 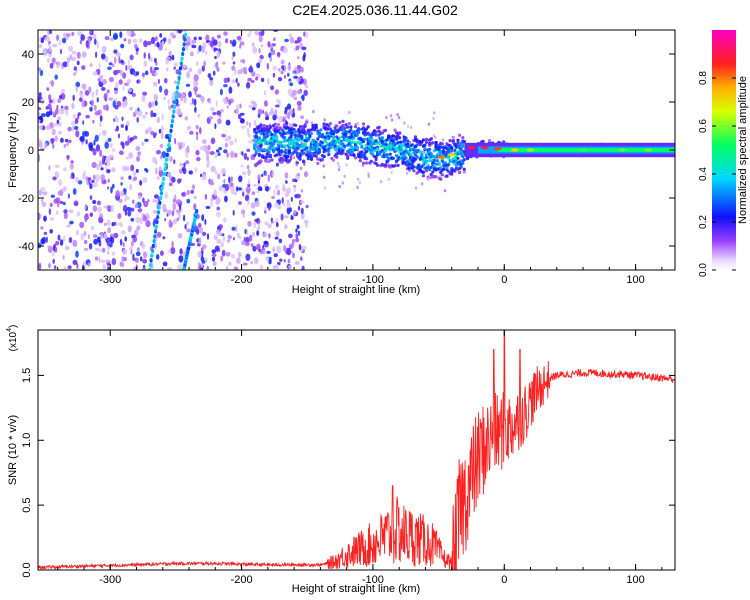 What do you see at coordinates (373, 580) in the screenshot?
I see `x-tick-label: -100` at bounding box center [373, 580].